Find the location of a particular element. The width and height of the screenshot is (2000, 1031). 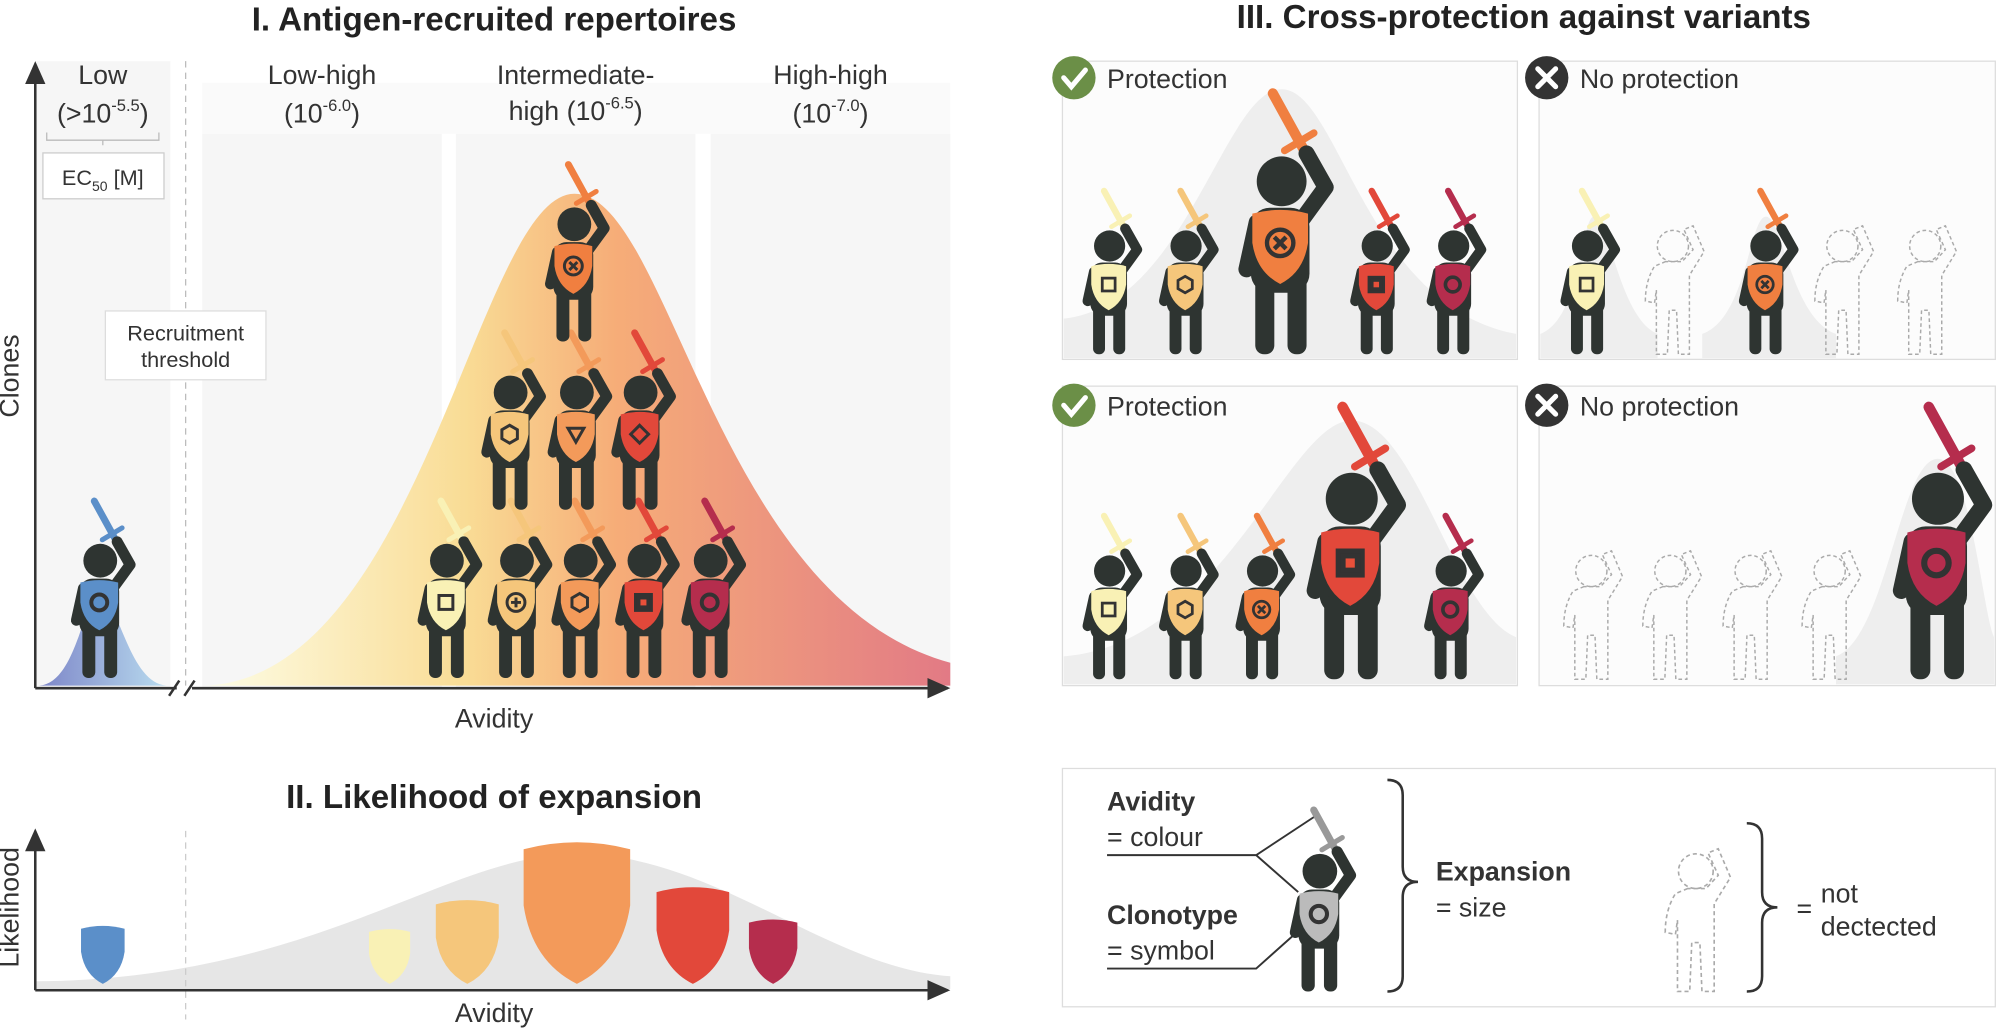

panel-label: Protection is located at coordinates (1167, 79).